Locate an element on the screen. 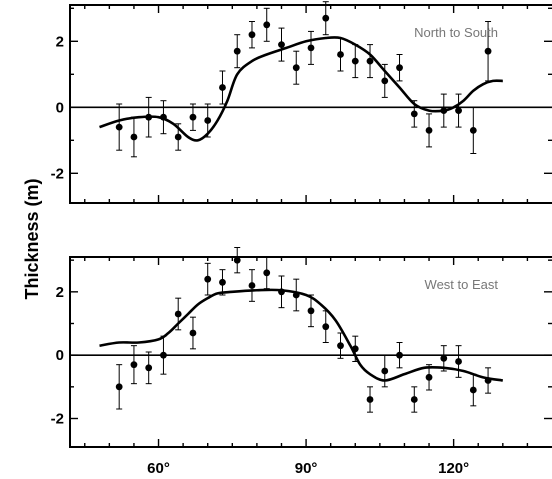 The height and width of the screenshot is (479, 552). panel-label: West to East is located at coordinates (462, 284).